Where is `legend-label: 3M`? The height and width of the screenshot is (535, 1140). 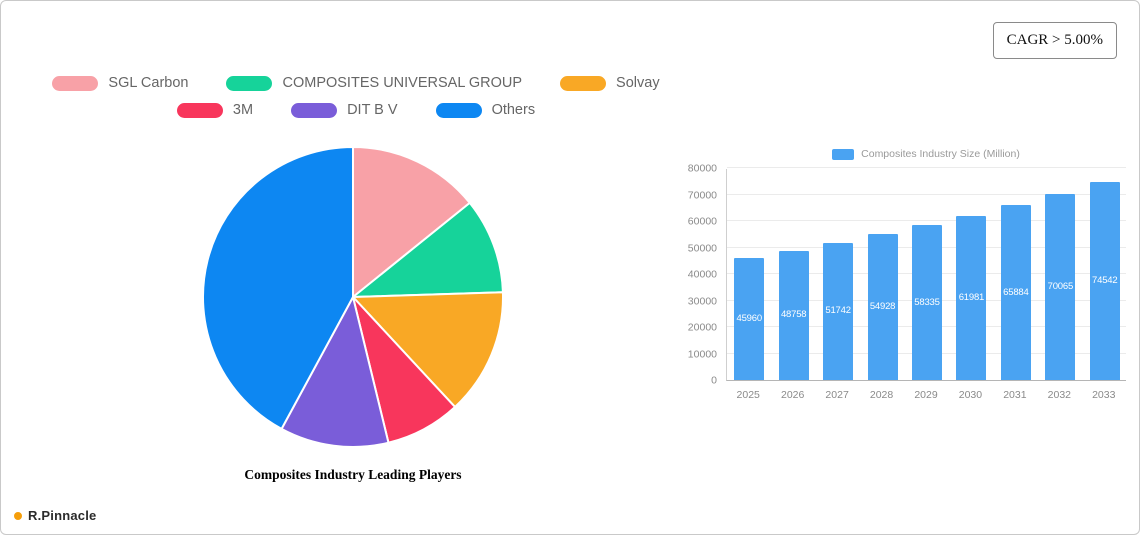 legend-label: 3M is located at coordinates (243, 110).